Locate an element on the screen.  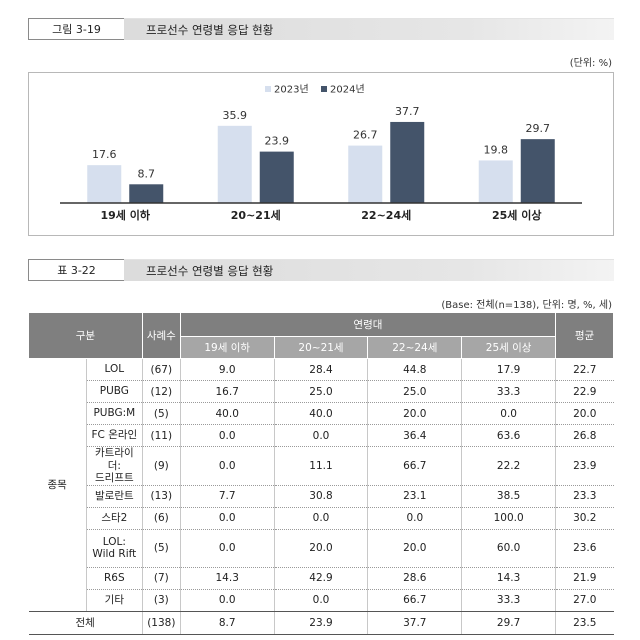
figure-label: 그림 3-19 is located at coordinates (76, 29).